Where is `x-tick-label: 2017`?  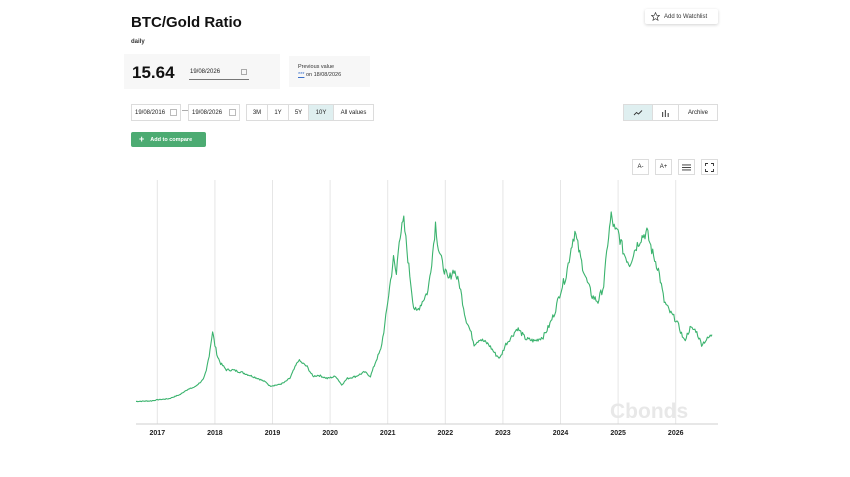 x-tick-label: 2017 is located at coordinates (158, 433).